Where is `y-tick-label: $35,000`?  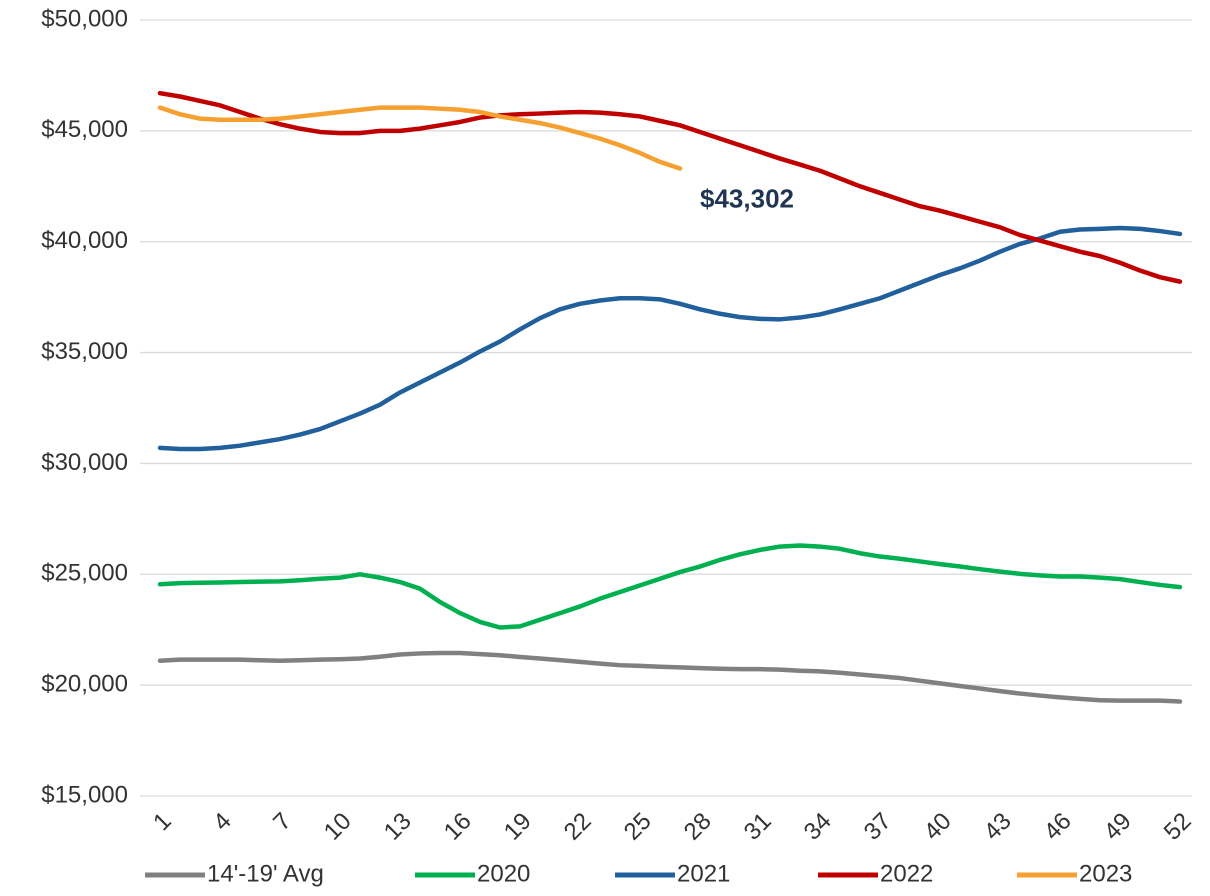
y-tick-label: $35,000 is located at coordinates (84, 351).